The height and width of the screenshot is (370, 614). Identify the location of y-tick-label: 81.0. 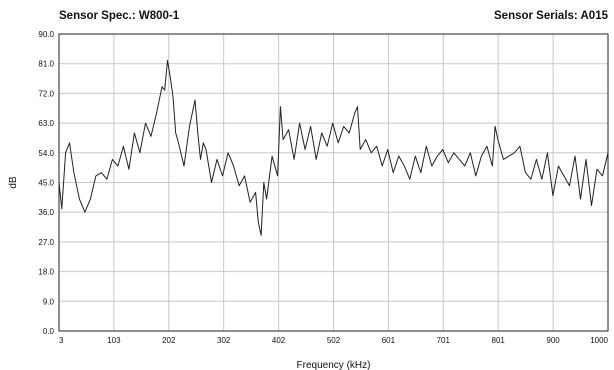
(46, 64).